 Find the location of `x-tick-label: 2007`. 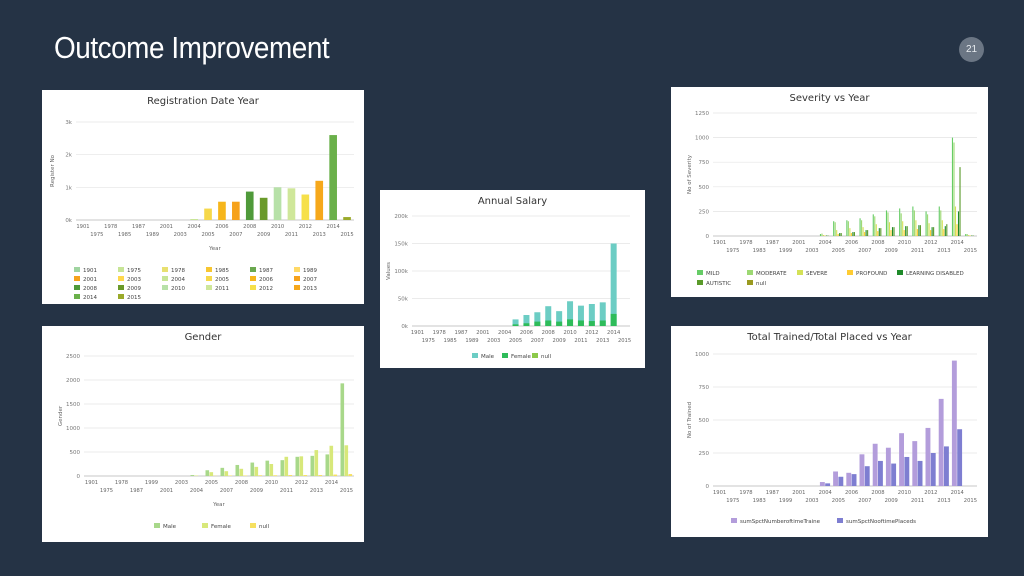

x-tick-label: 2007 is located at coordinates (864, 501).